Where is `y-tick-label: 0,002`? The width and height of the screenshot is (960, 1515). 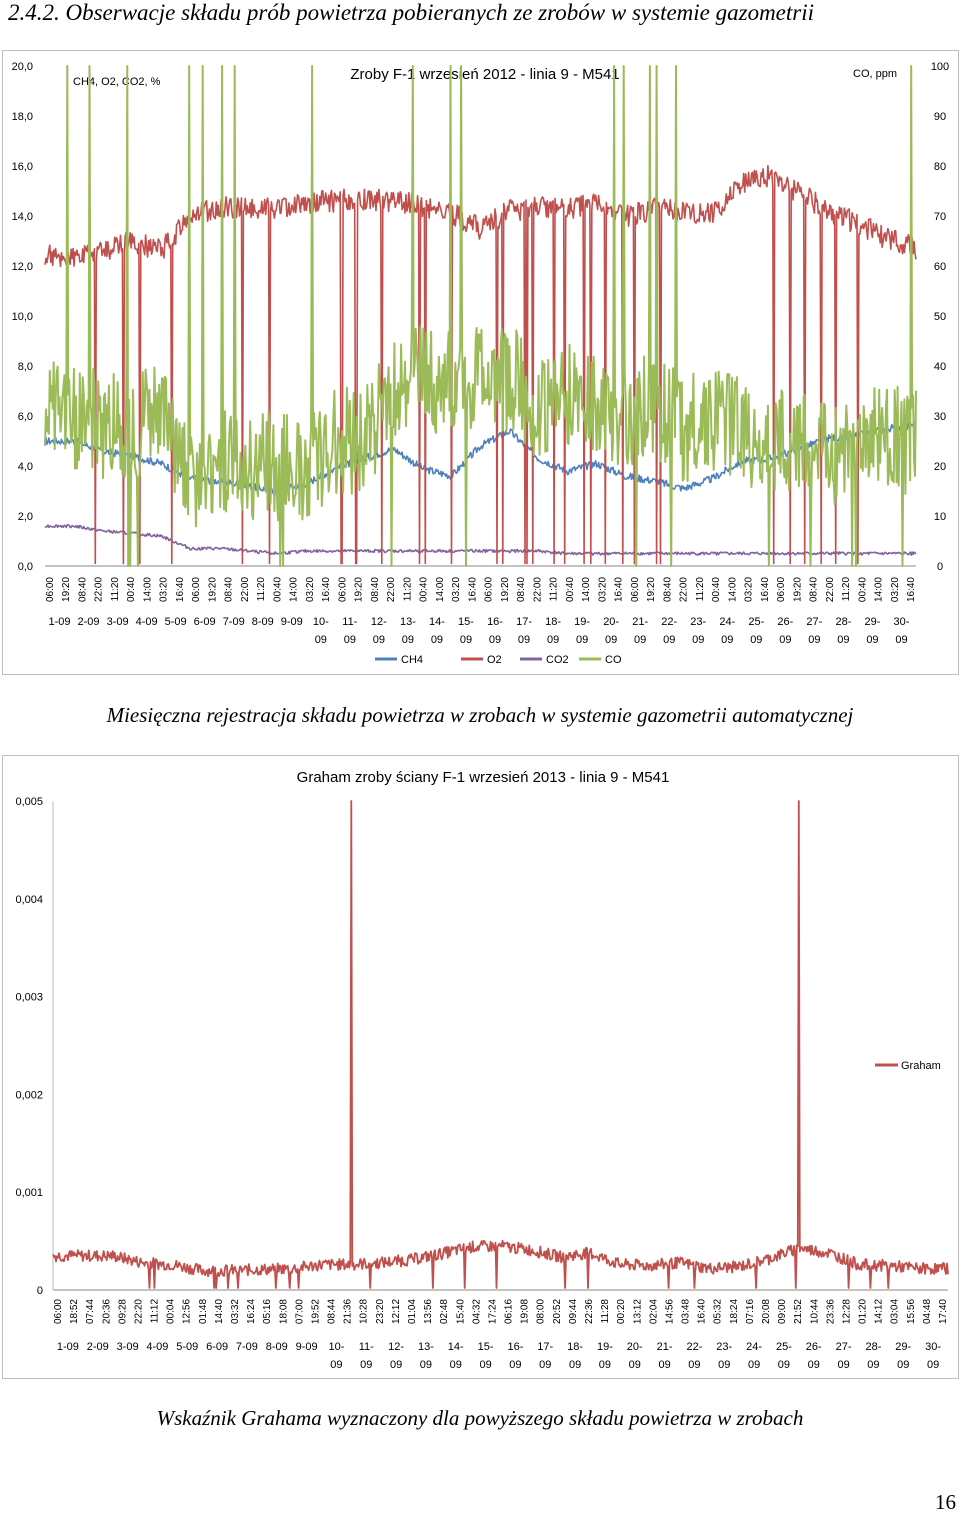
y-tick-label: 0,002 is located at coordinates (29, 1095).